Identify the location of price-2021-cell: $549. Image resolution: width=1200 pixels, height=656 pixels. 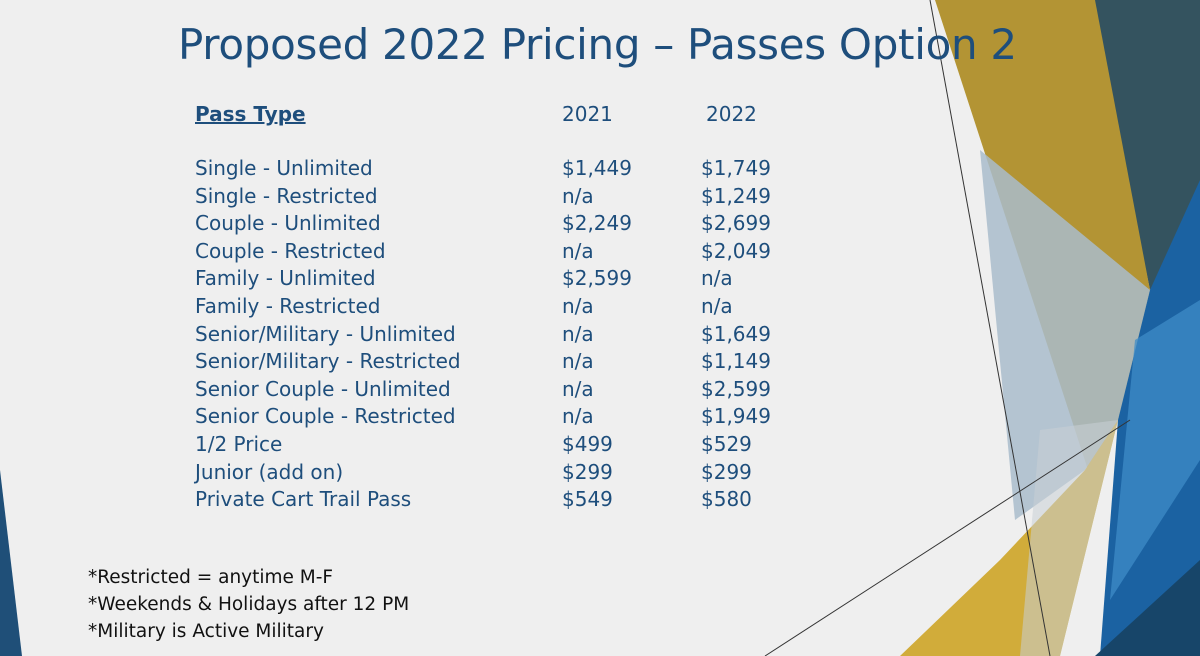
(587, 499).